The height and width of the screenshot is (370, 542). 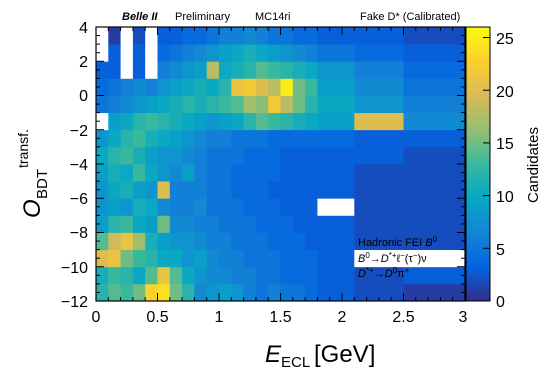 I want to click on y-tick-label: 2, so click(x=83, y=62).